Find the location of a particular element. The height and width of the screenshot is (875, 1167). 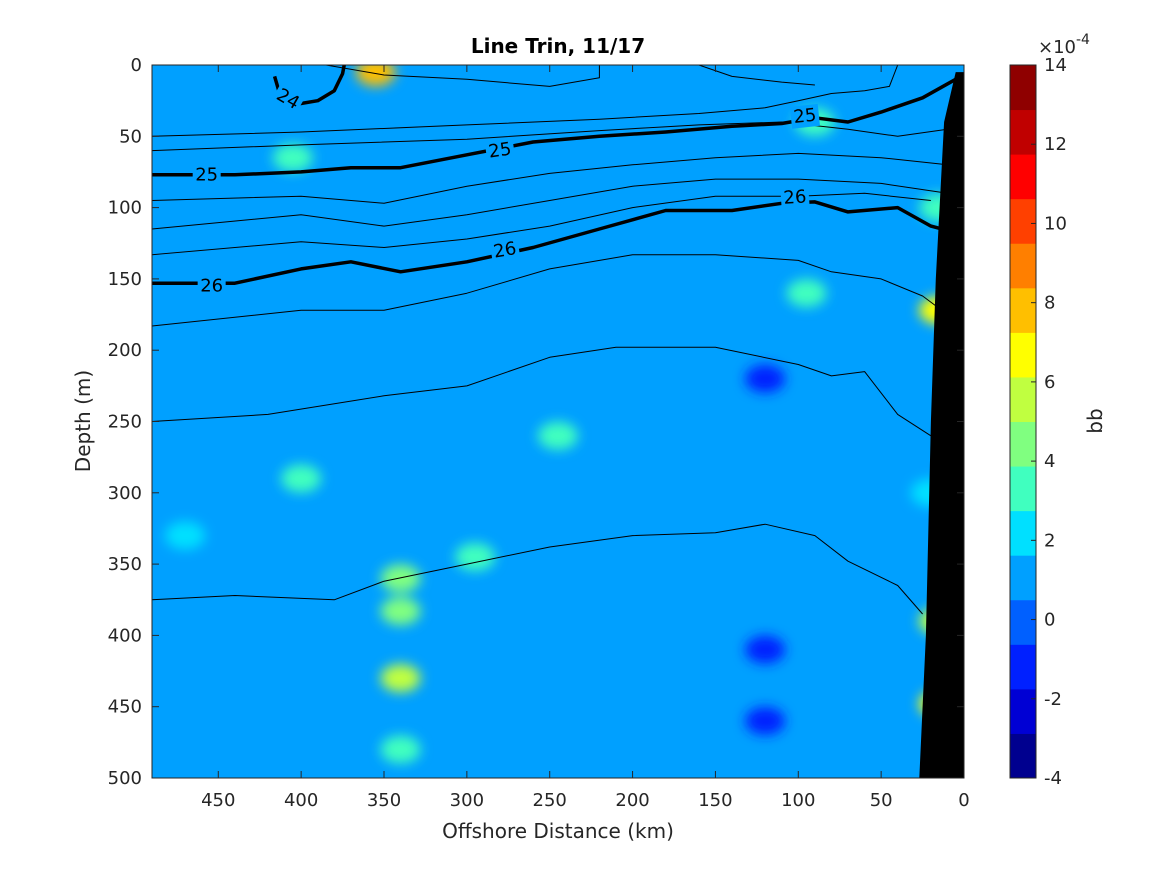

x-tick-label: 250 is located at coordinates (550, 800).